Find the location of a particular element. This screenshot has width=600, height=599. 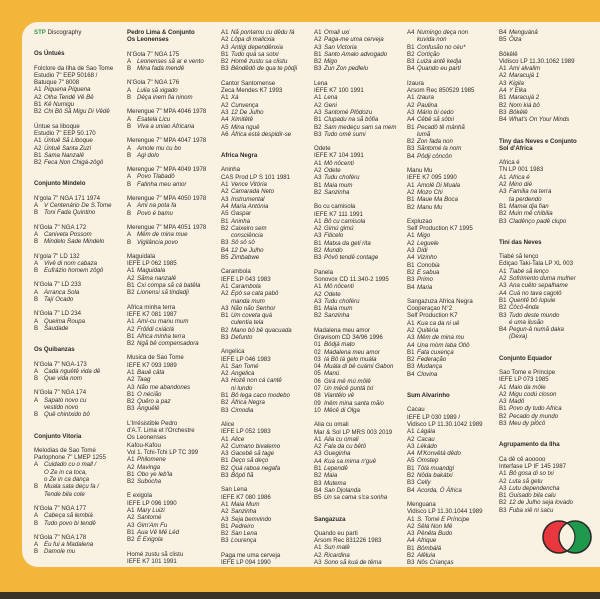

track-item: A4 Maria Antónia is located at coordinates (267, 206).